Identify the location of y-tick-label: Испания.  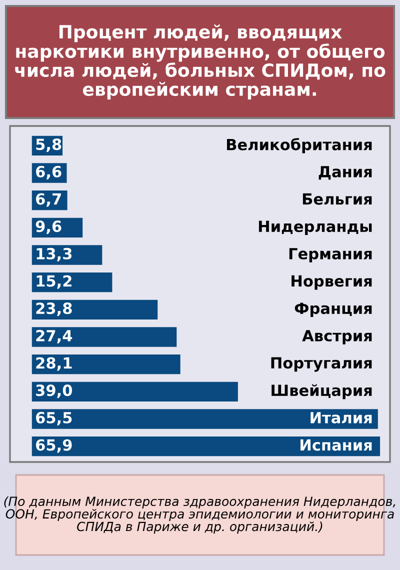
(336, 445).